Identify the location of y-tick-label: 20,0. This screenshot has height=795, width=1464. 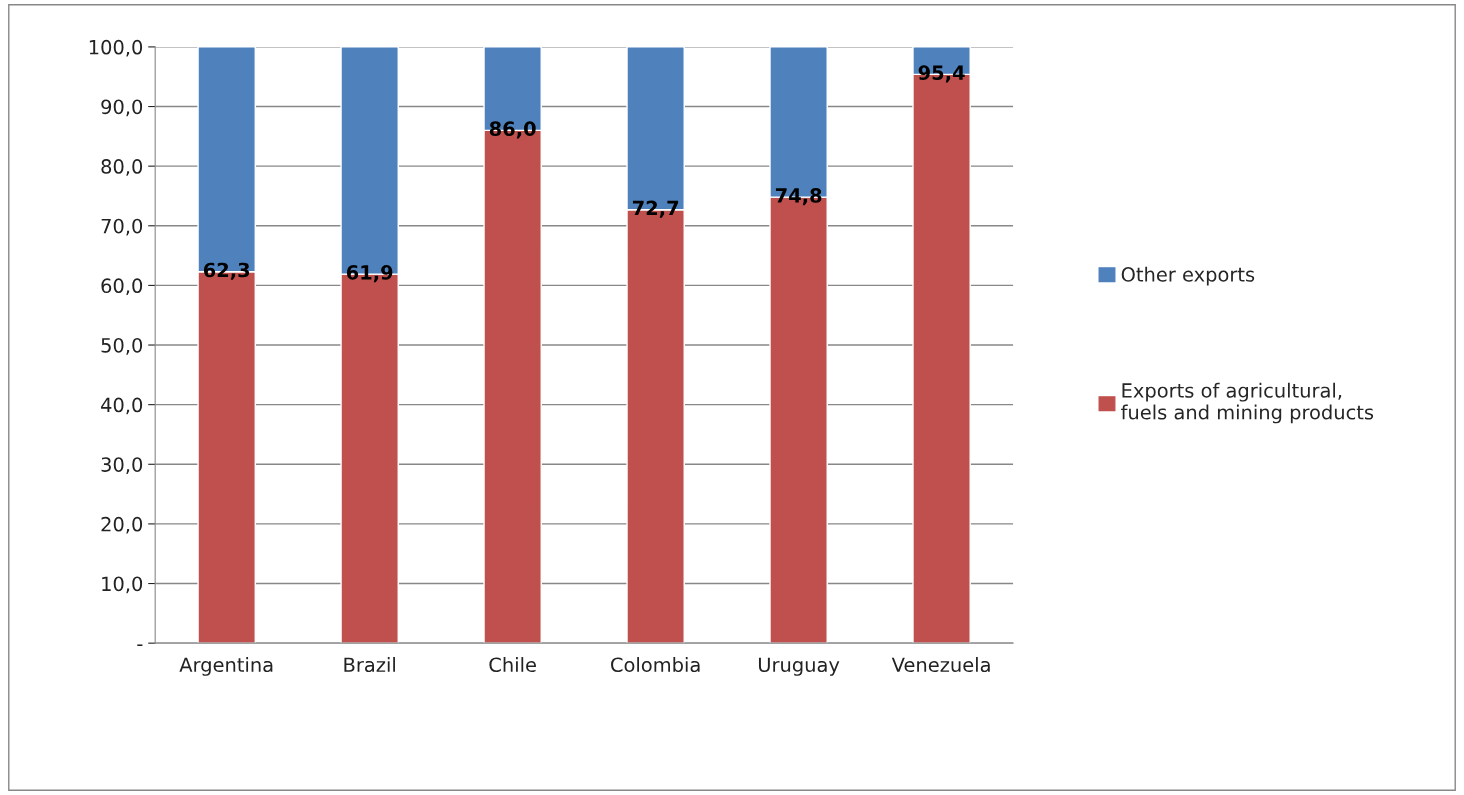
(122, 525).